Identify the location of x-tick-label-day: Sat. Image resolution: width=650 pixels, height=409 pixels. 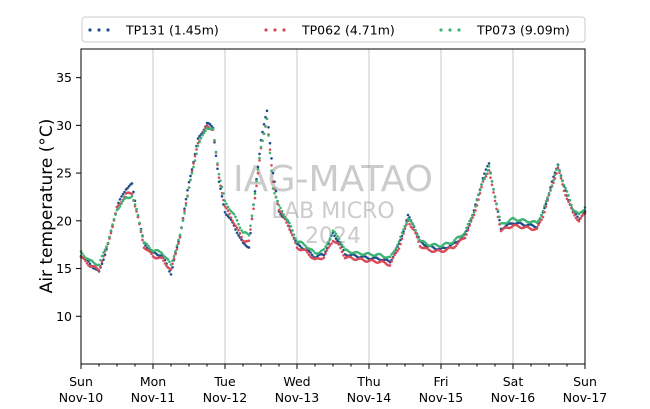
(513, 381).